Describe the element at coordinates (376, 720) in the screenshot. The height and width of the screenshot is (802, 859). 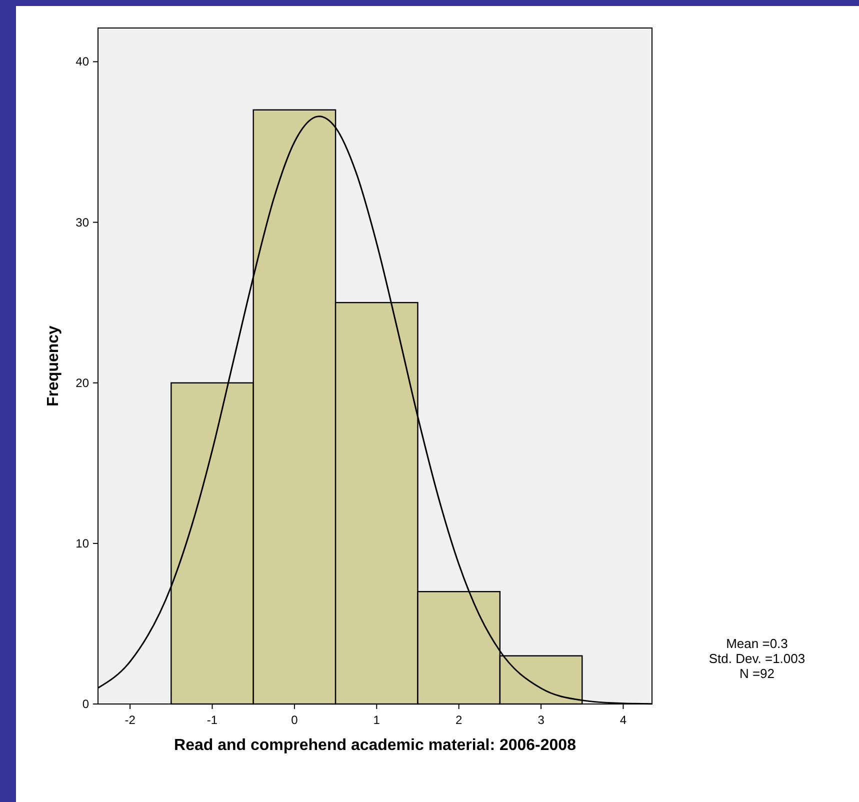
I see `x-tick-label: 1` at that location.